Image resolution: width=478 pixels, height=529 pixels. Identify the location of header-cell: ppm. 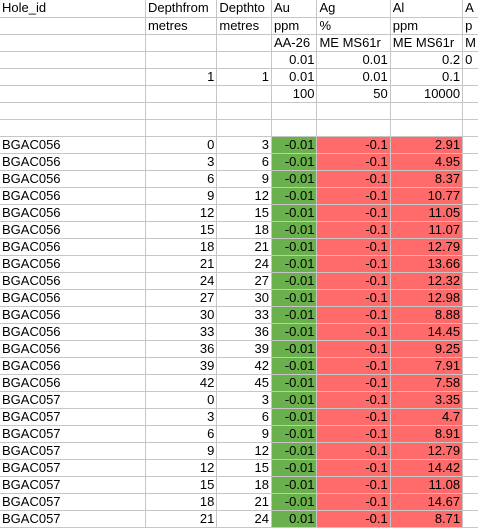
(294, 26).